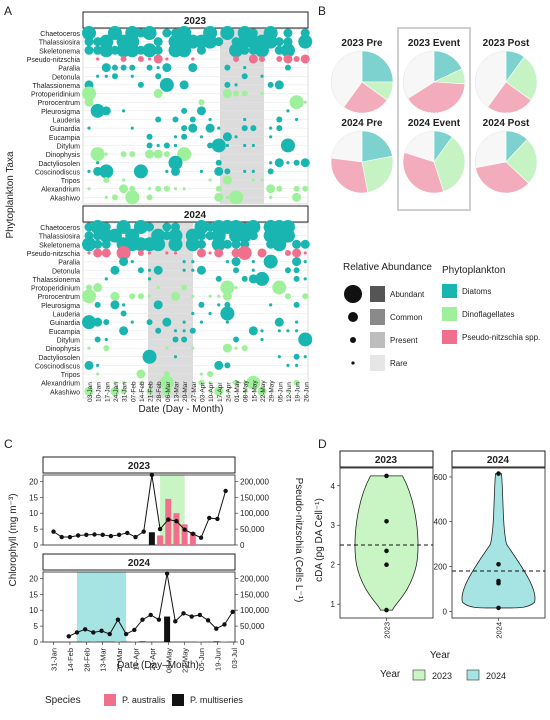 The width and height of the screenshot is (550, 720). Describe the element at coordinates (488, 314) in the screenshot. I see `phyto-legend-label: Dinoflagellates` at that location.